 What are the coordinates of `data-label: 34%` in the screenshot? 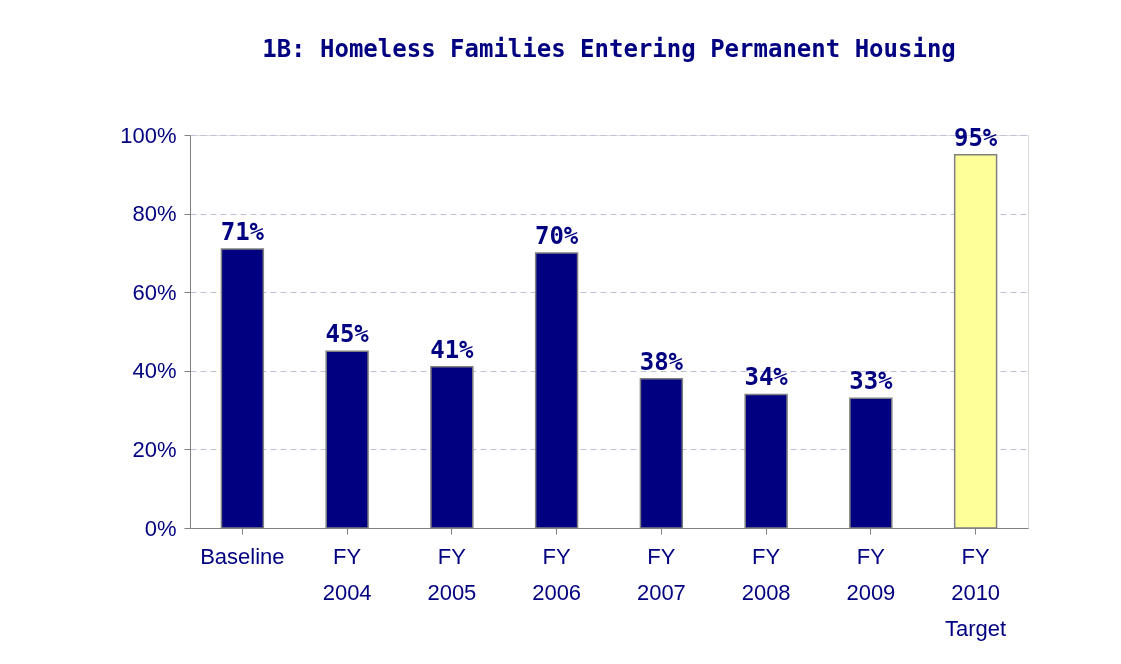 It's located at (766, 377).